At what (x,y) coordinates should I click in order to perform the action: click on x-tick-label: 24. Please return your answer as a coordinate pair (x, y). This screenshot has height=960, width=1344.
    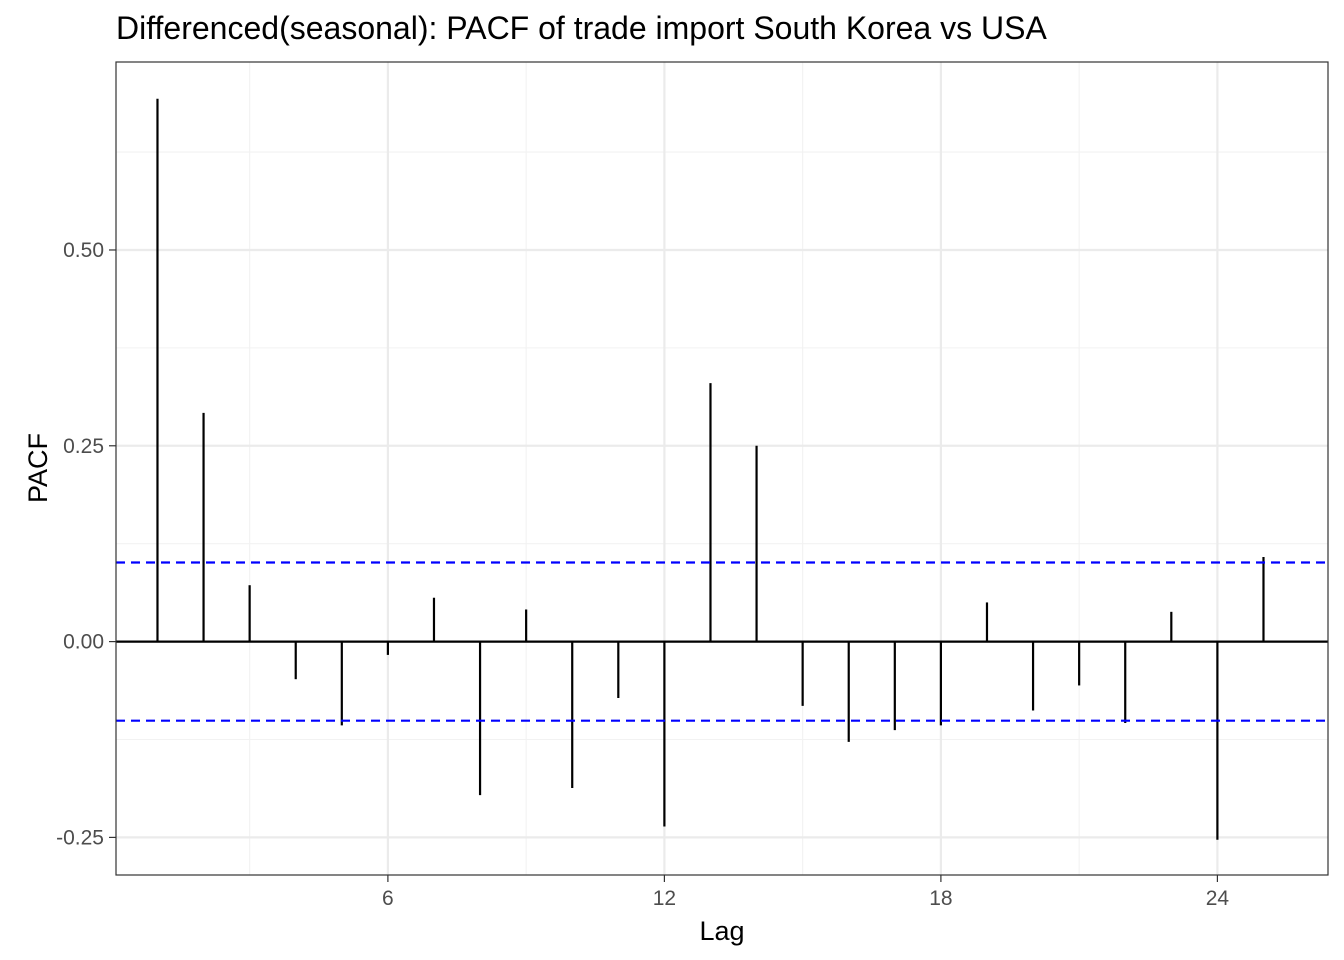
    Looking at the image, I should click on (1218, 898).